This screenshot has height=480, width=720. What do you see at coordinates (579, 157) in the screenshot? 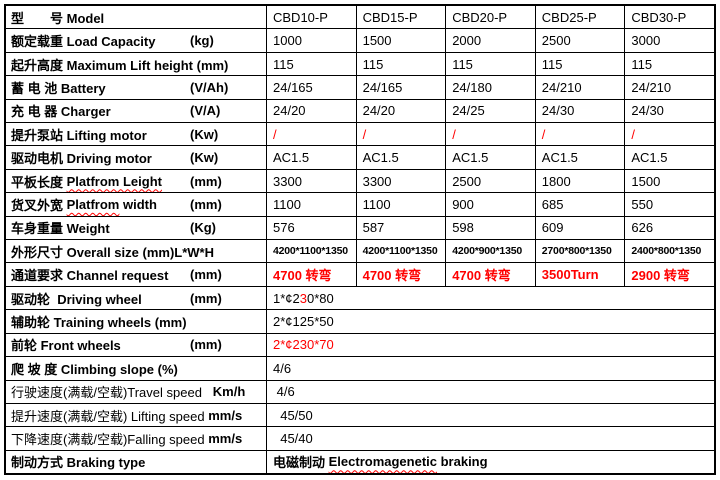
I see `value-cell-driving-motor-col4: AC1.5` at bounding box center [579, 157].